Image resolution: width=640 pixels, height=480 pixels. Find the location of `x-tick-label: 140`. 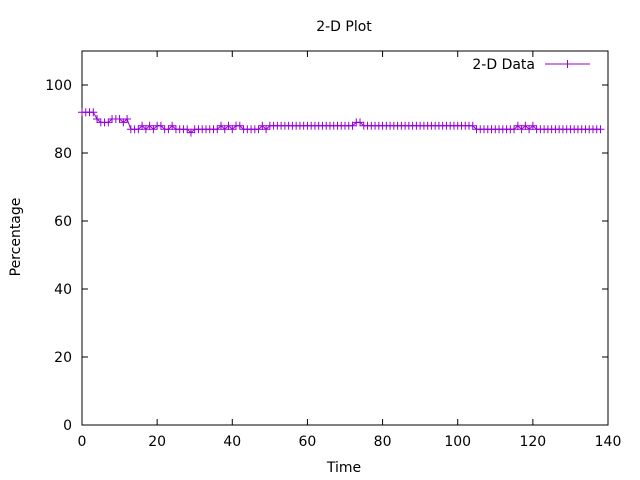

x-tick-label: 140 is located at coordinates (608, 442).